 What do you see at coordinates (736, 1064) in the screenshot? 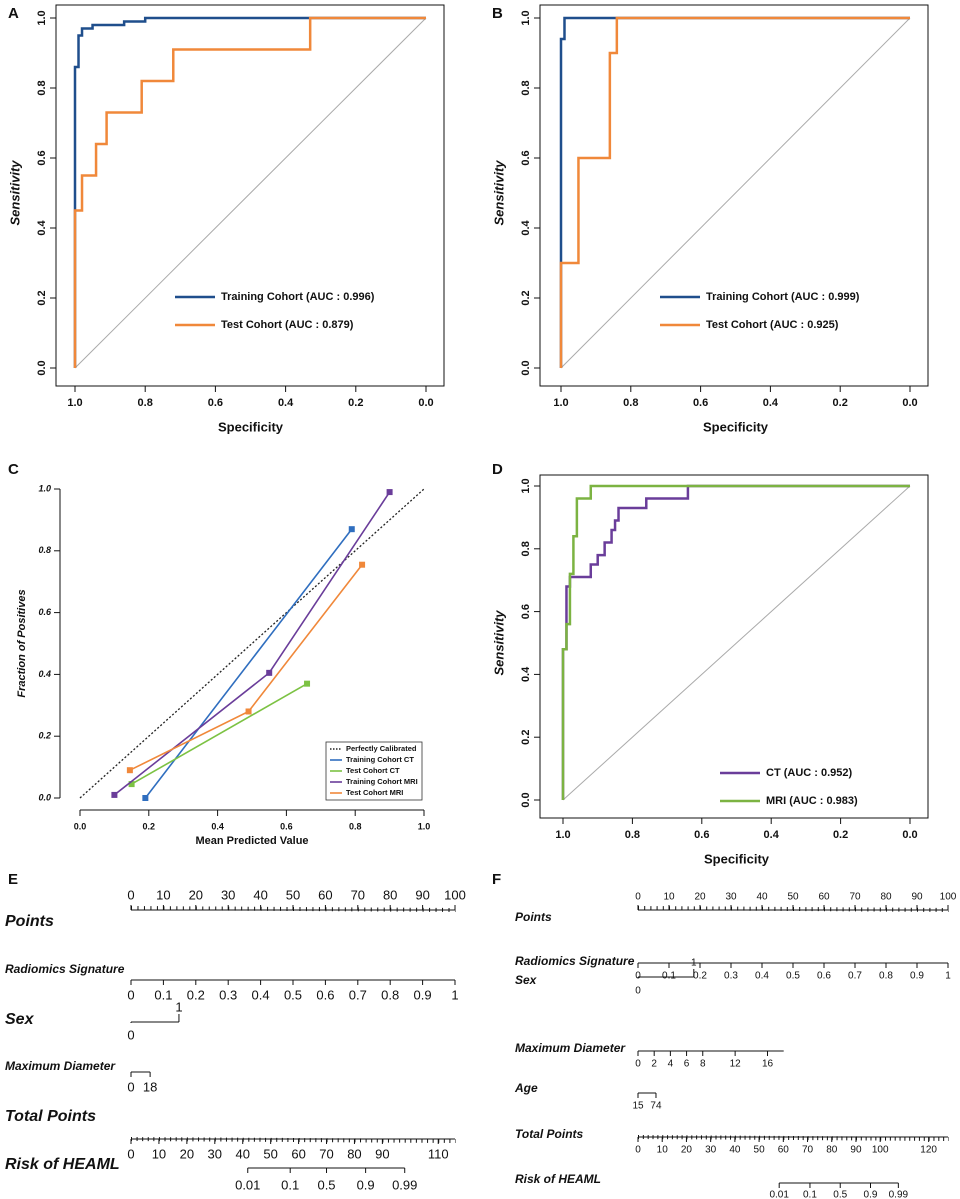
I see `row-tick-label: 12` at bounding box center [736, 1064].